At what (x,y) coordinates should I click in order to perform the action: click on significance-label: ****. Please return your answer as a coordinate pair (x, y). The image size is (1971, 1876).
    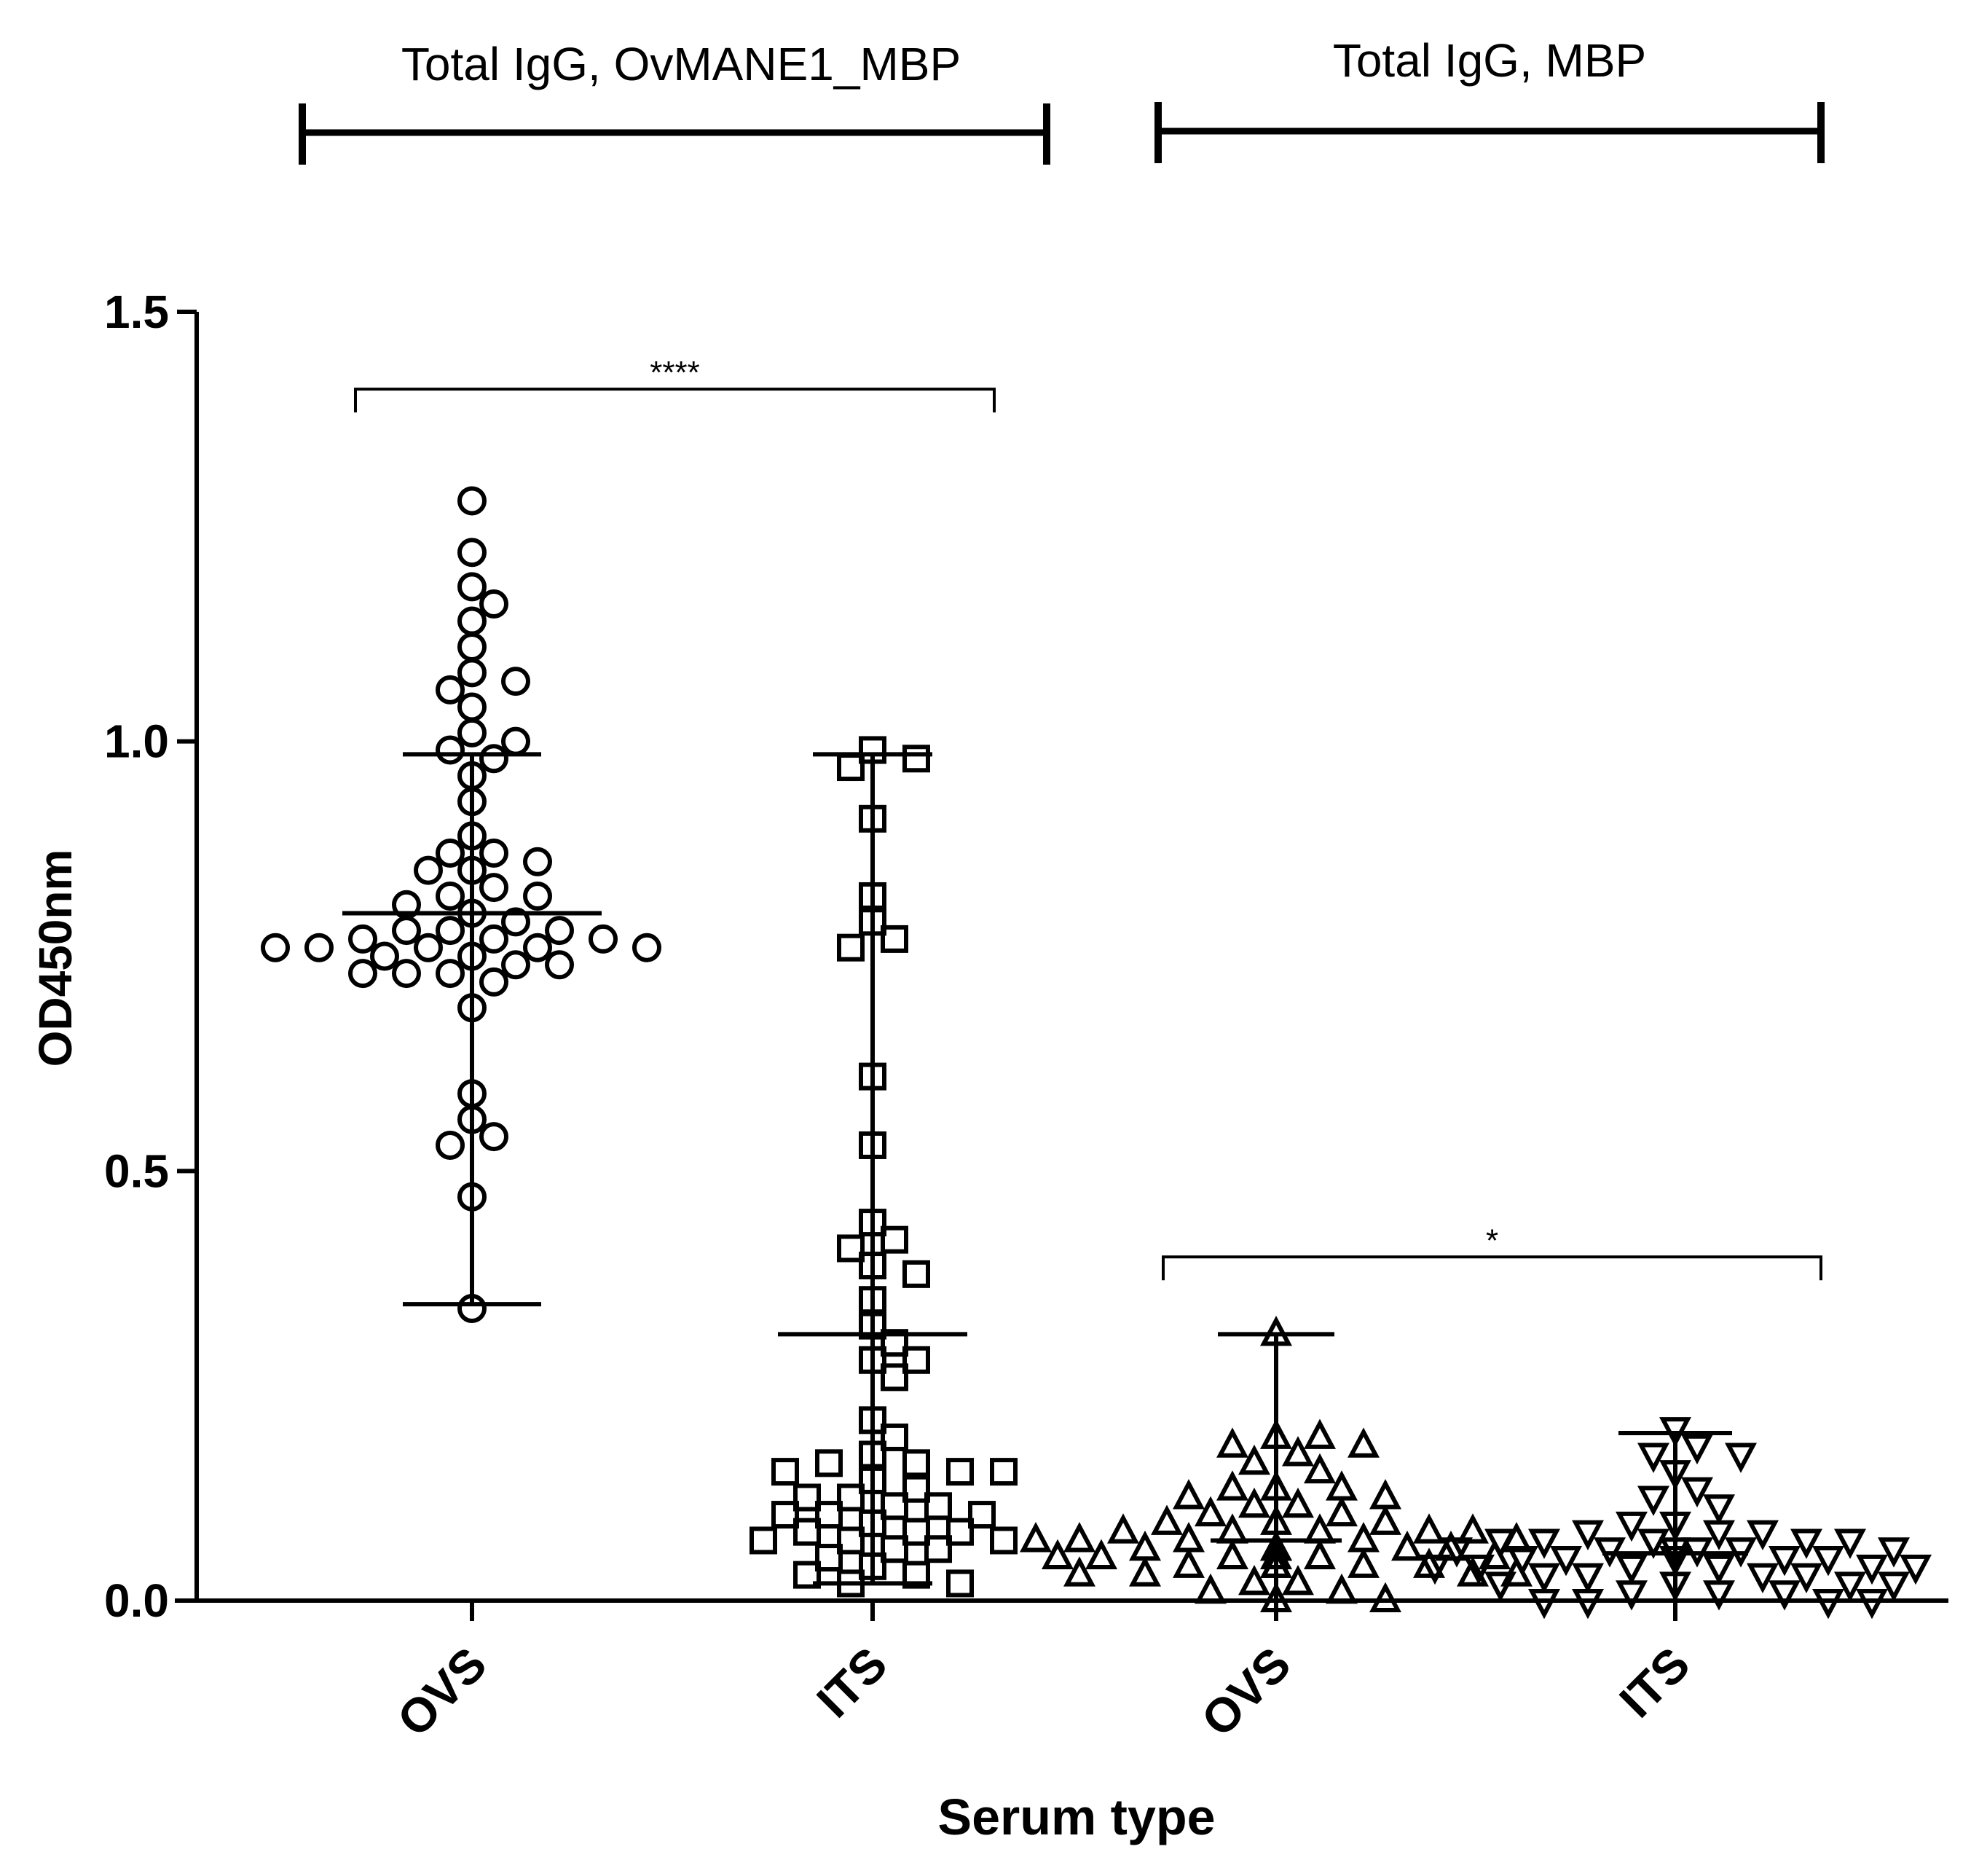
    Looking at the image, I should click on (675, 372).